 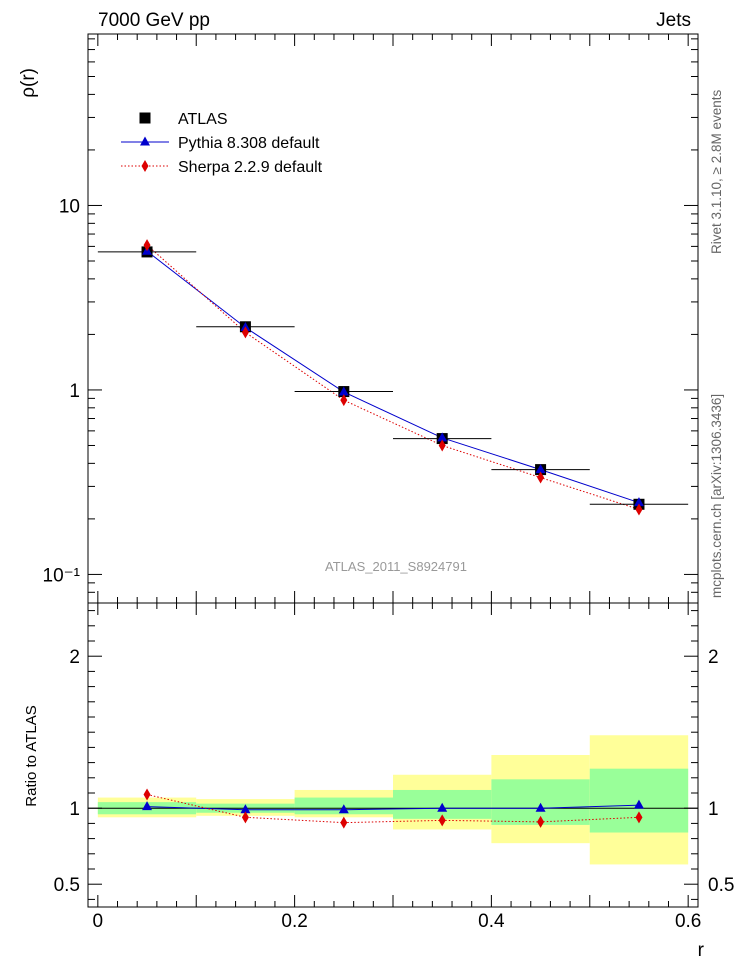 I want to click on legend-marker-diamond, so click(x=145, y=166).